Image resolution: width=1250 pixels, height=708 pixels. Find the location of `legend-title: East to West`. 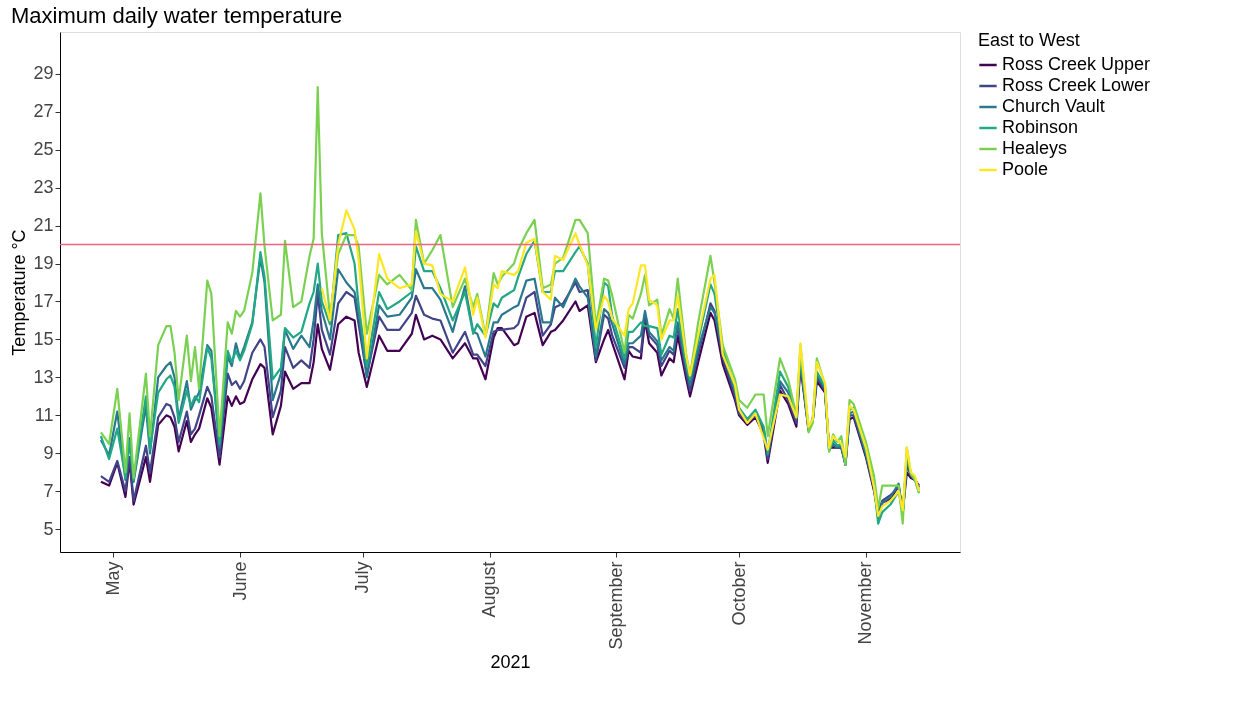

legend-title: East to West is located at coordinates (1029, 40).